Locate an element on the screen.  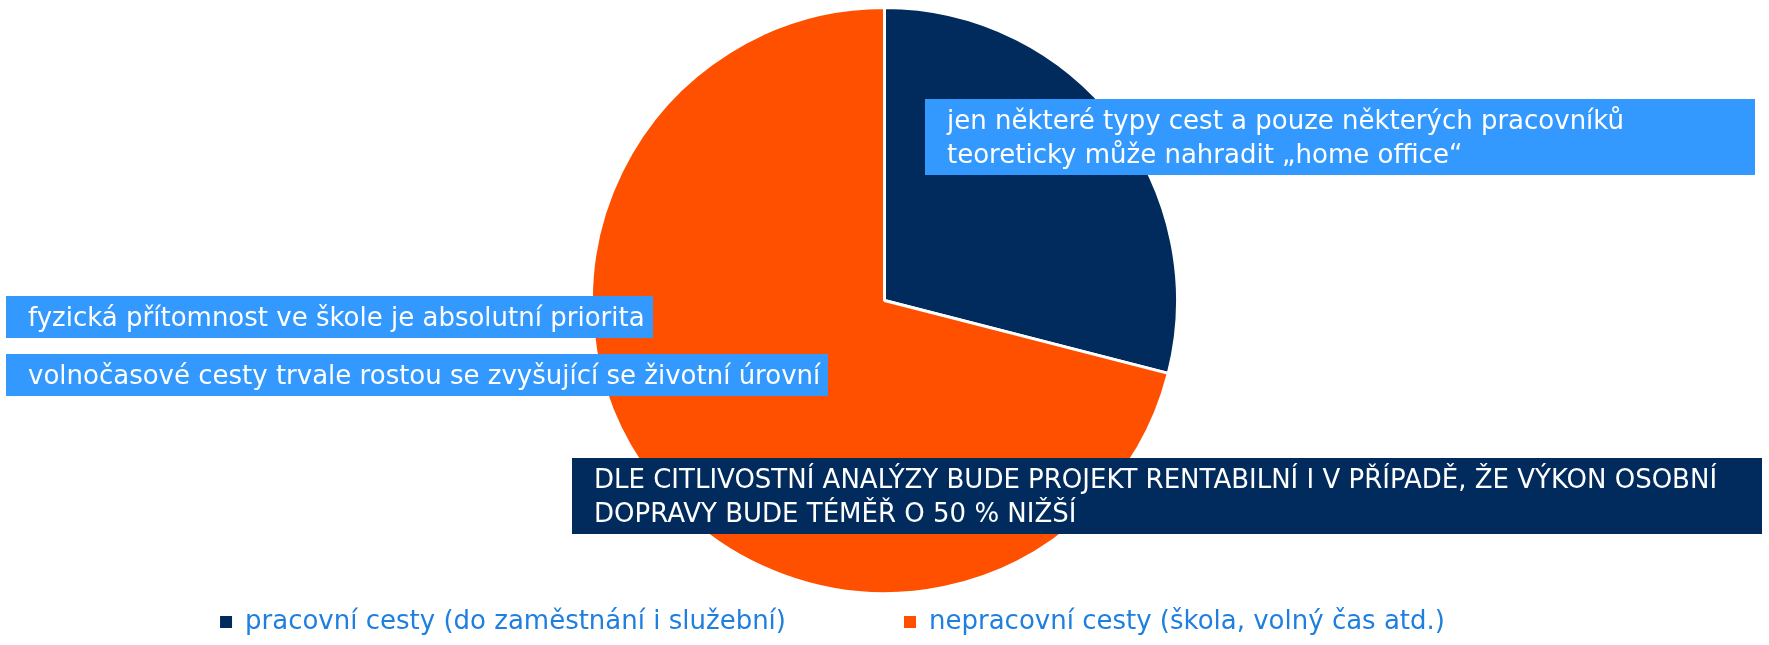
text: fyzická přítomnost ve škole je absolutní priorita is located at coordinates (329, 317).